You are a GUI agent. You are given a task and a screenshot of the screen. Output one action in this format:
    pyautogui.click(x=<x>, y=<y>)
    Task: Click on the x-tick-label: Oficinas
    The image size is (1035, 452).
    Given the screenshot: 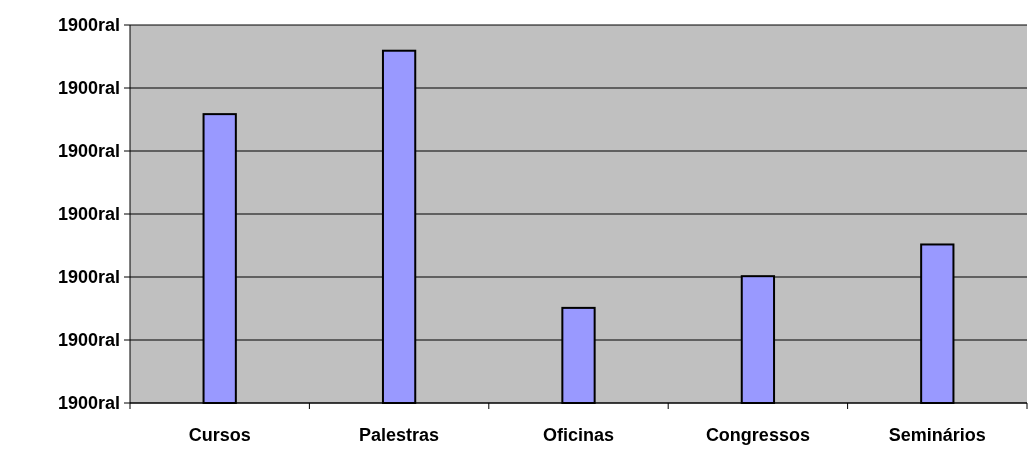 What is the action you would take?
    pyautogui.click(x=578, y=435)
    